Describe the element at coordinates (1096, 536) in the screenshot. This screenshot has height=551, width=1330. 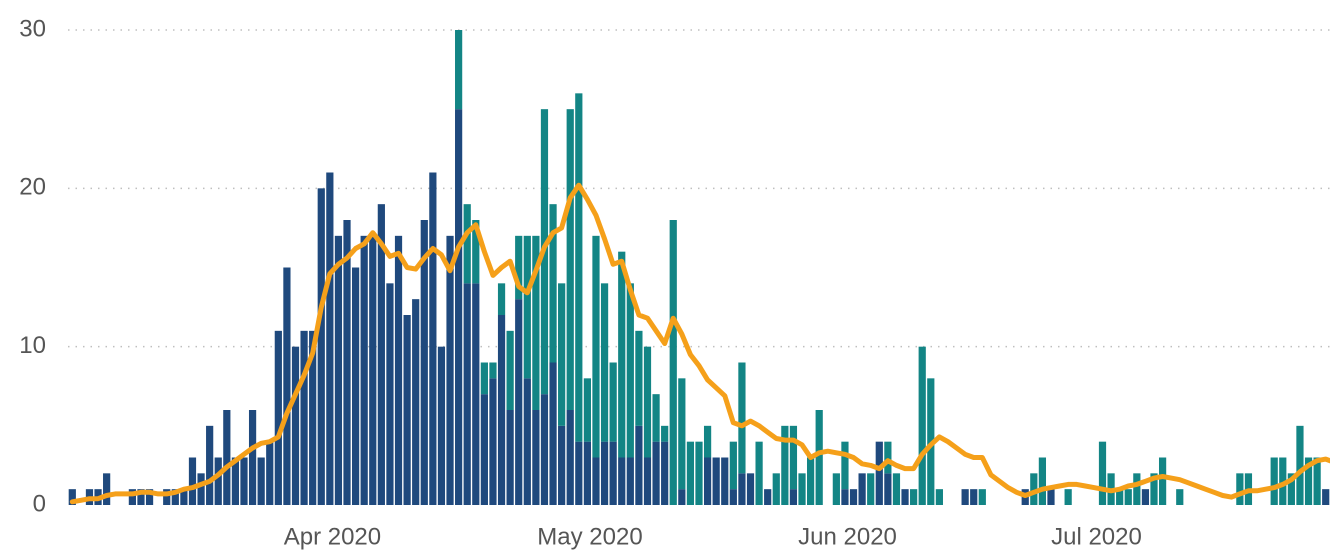
I see `x-tick-label: Jul 2020` at that location.